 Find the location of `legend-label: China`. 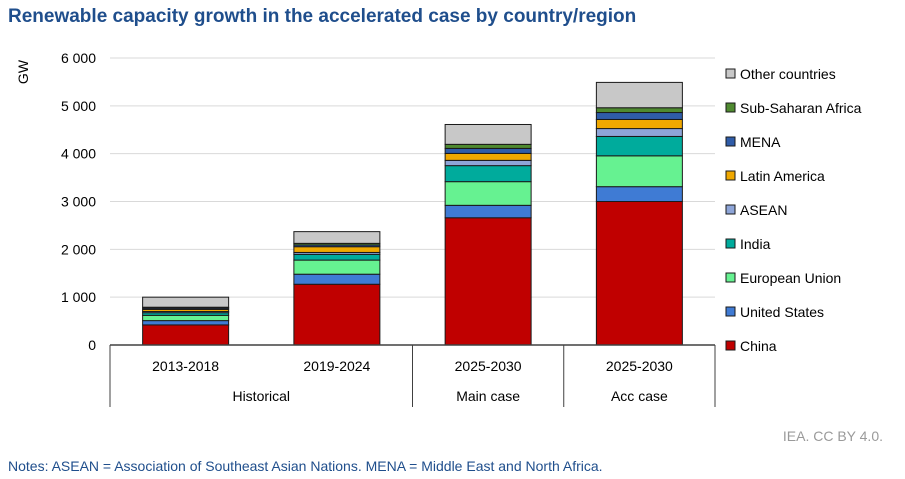

legend-label: China is located at coordinates (758, 346).